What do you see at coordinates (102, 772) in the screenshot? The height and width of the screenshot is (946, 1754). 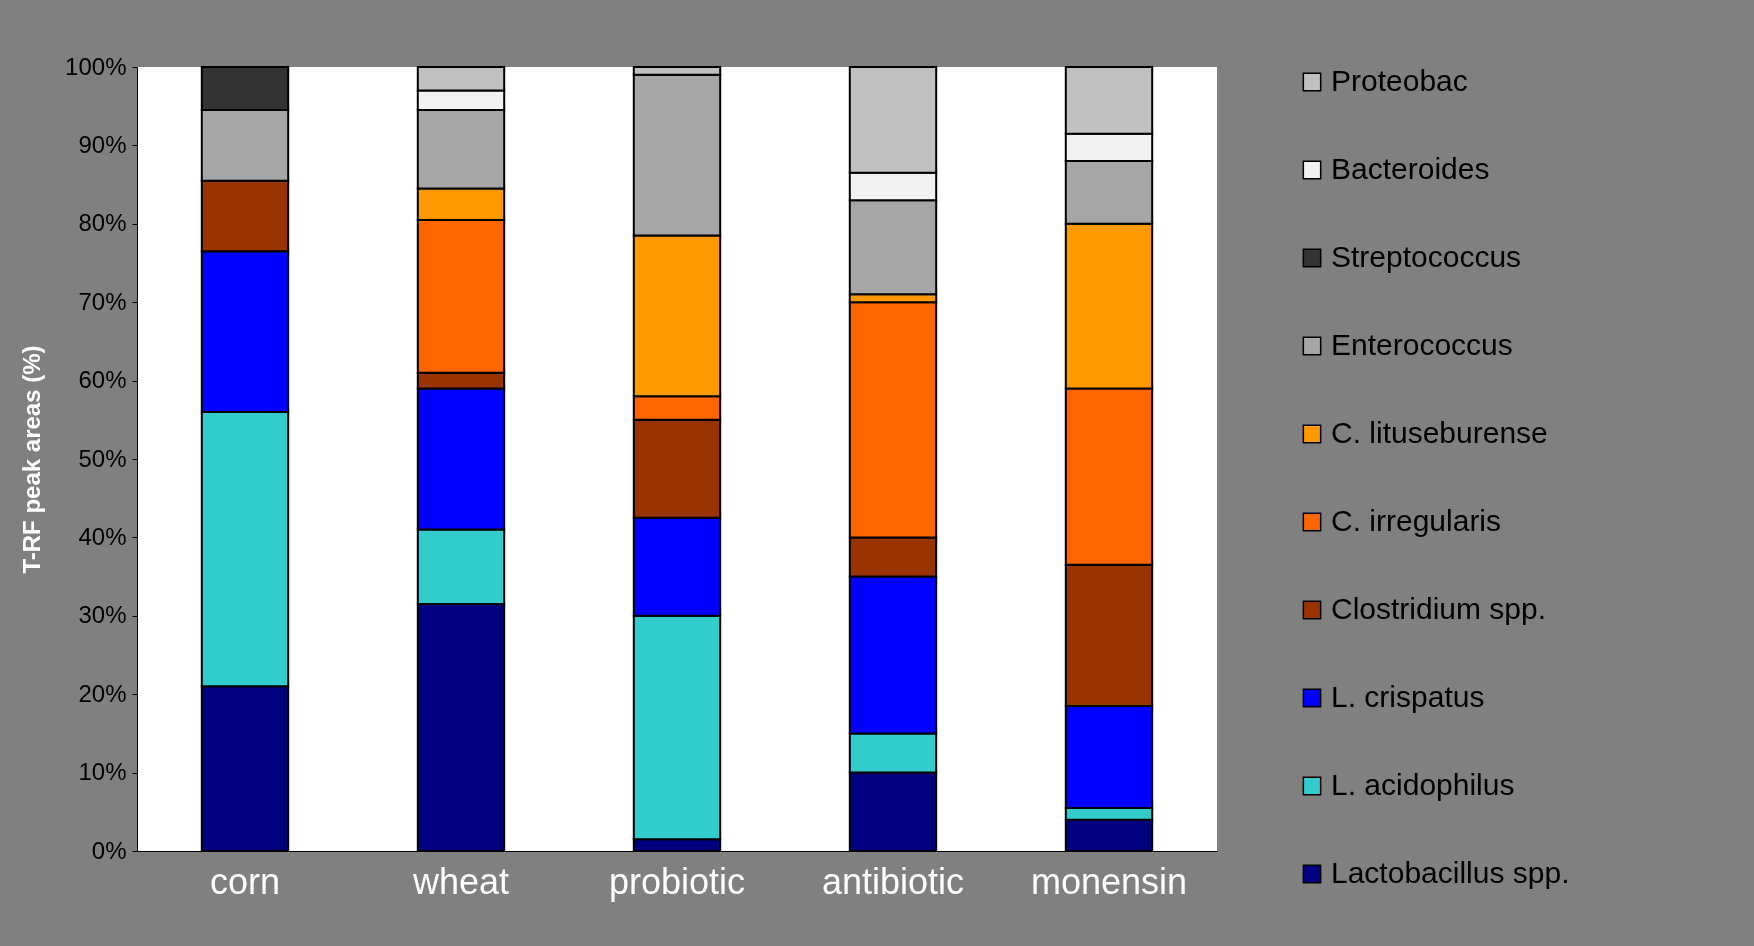 I see `y-tick-label: 10%` at bounding box center [102, 772].